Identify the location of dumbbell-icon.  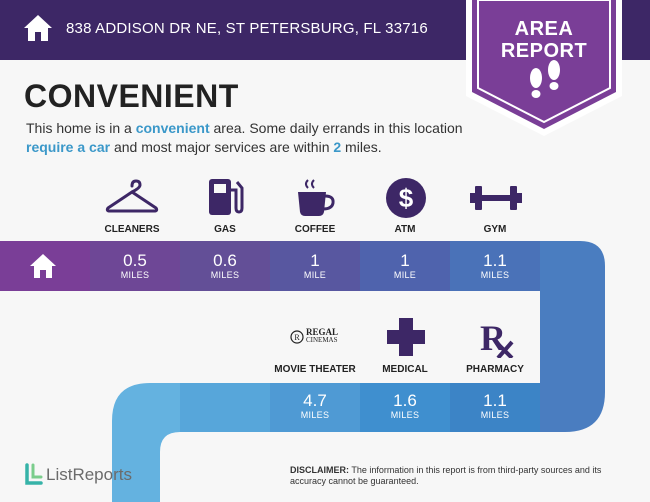
(496, 198).